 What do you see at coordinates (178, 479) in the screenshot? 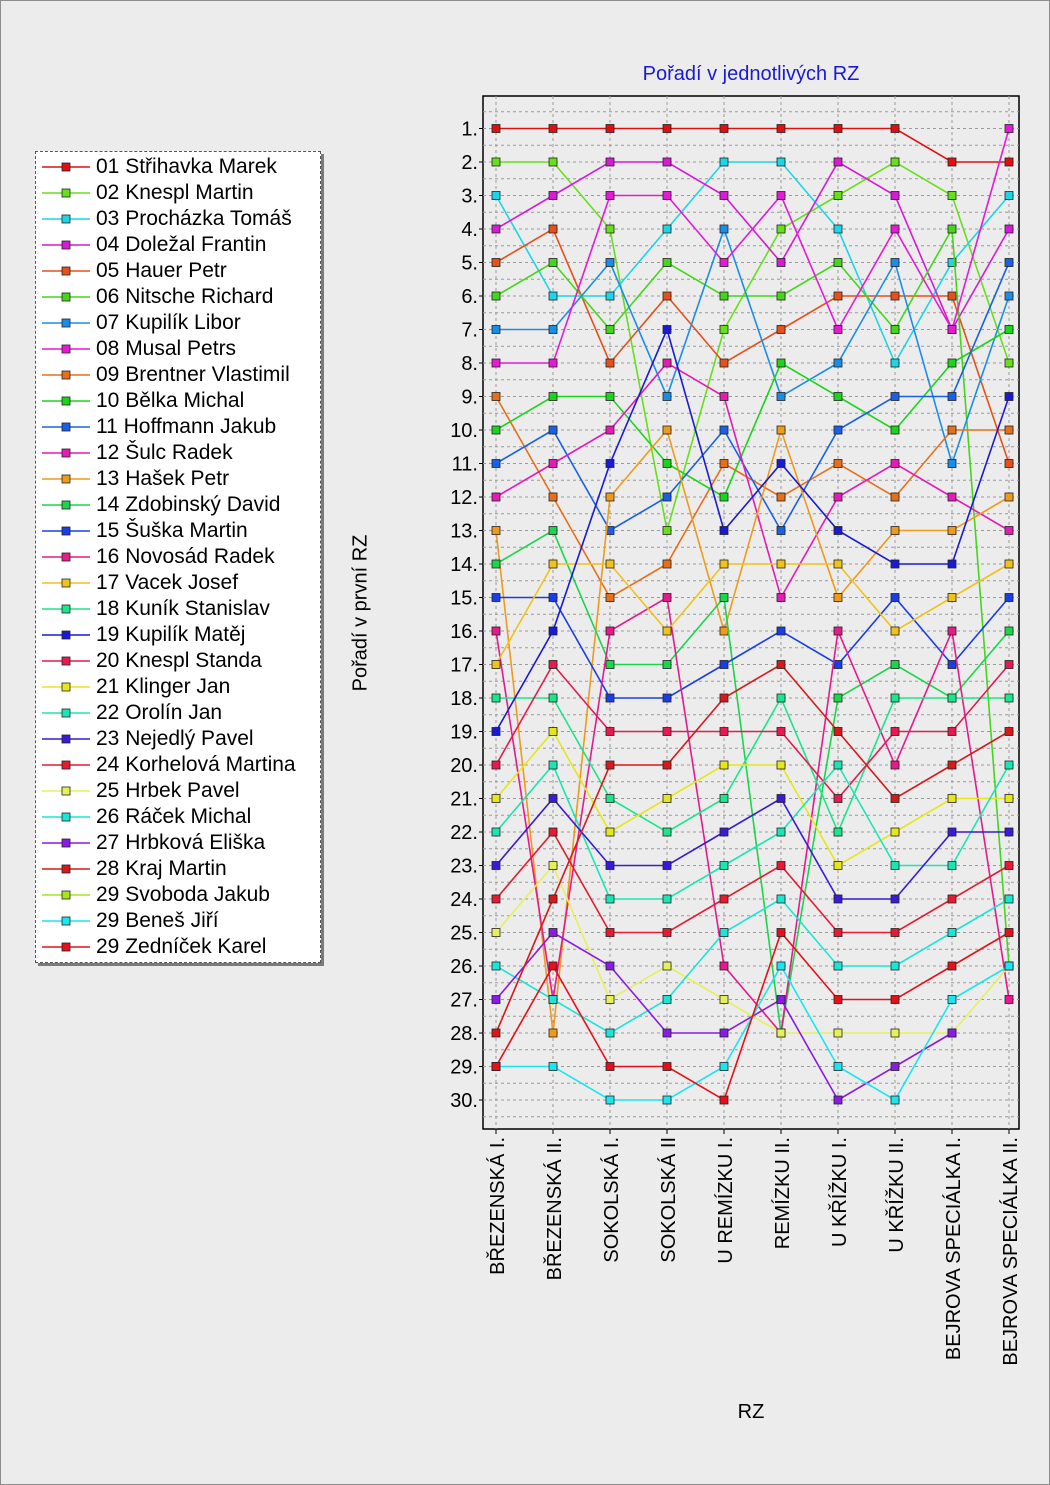
I see `legend-item: 13 Hašek Petr` at bounding box center [178, 479].